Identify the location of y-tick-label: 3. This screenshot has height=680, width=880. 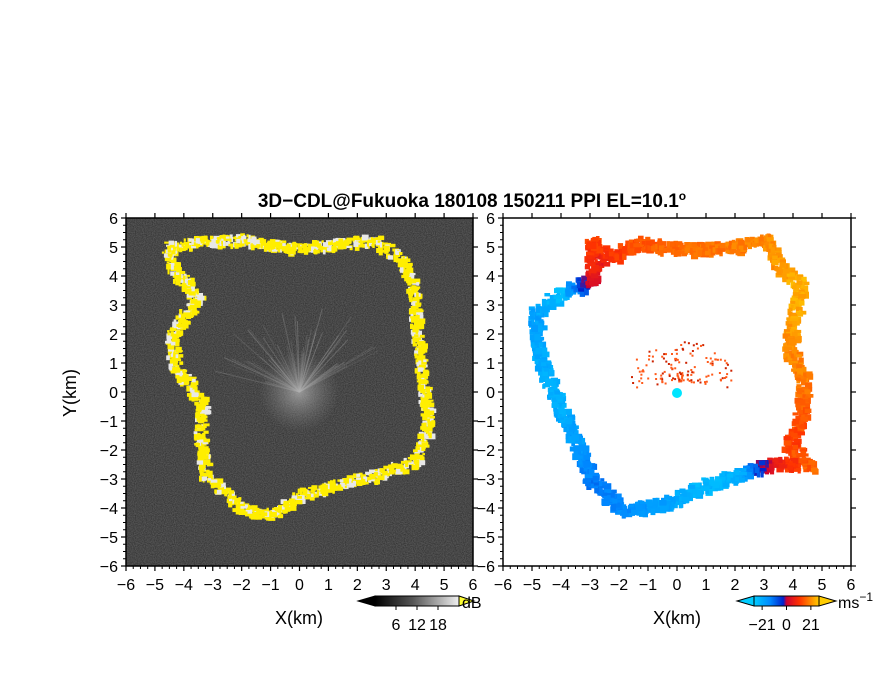
(113, 306).